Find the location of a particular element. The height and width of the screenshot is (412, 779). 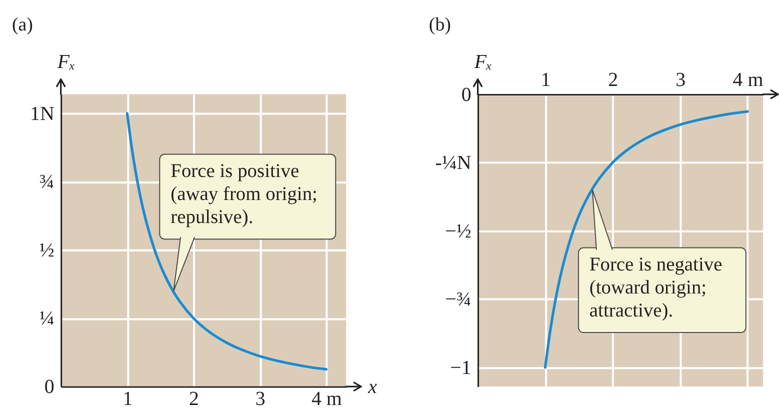

y-tick-label: 1N is located at coordinates (42, 113).